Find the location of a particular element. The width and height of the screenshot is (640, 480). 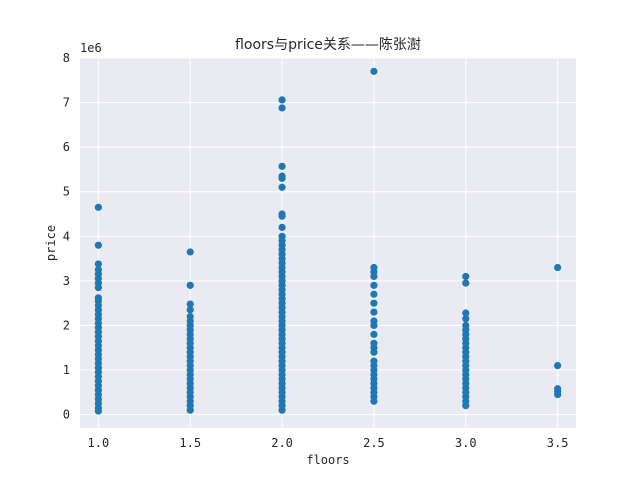

y-tick-label: 8 is located at coordinates (66, 58).